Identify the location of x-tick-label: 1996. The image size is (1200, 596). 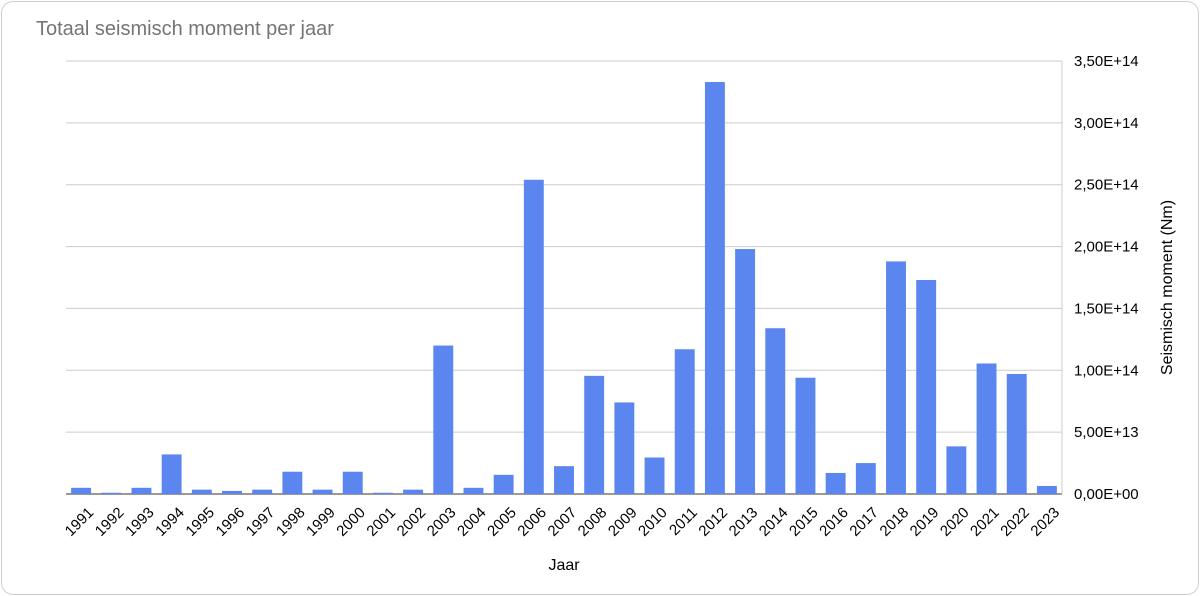
(231, 522).